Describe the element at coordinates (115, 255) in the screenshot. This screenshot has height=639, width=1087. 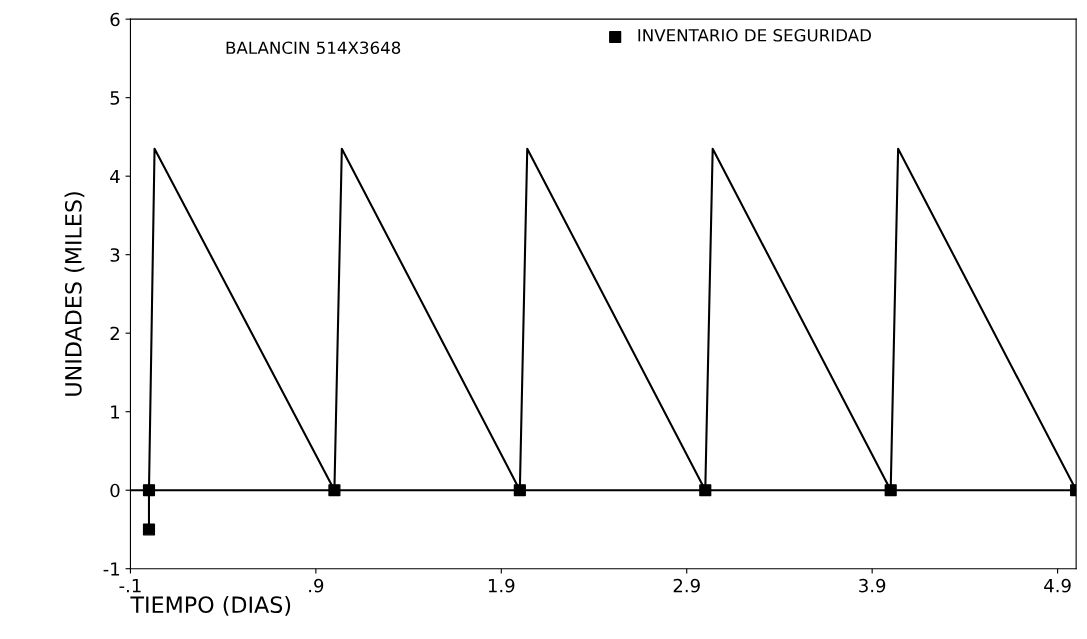
I see `y-tick-label: 3` at that location.